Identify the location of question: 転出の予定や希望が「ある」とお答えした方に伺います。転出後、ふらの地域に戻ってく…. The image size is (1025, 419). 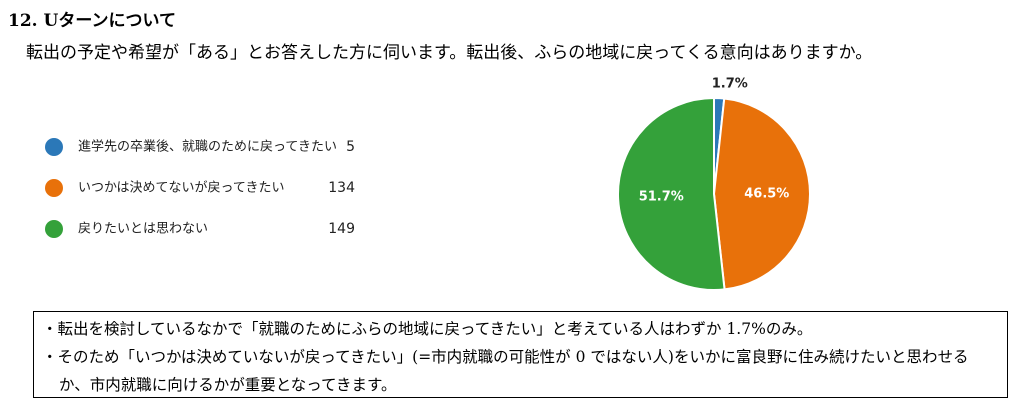
(449, 53).